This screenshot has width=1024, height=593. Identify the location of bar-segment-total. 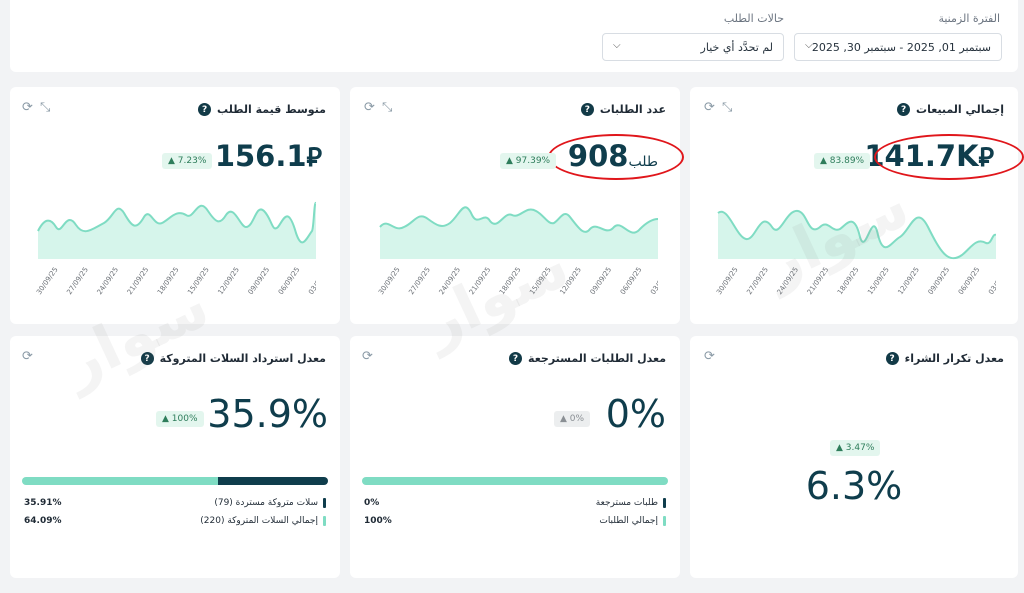
(120, 481).